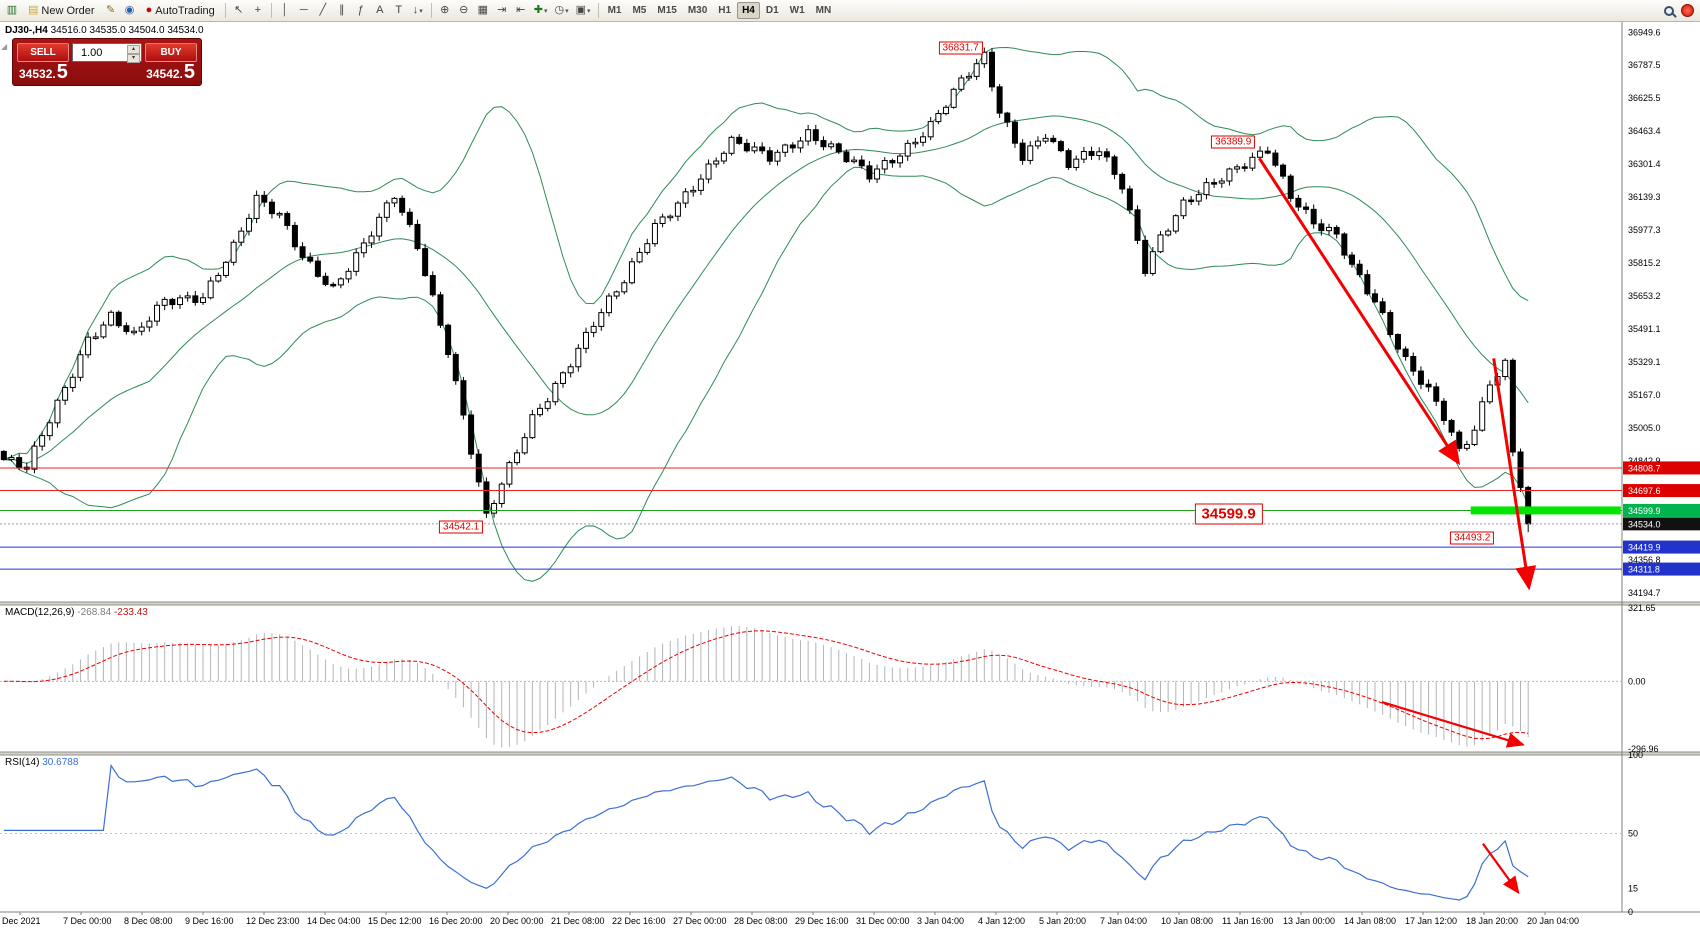 This screenshot has height=941, width=1700. I want to click on timeframe-h1: H1, so click(725, 10).